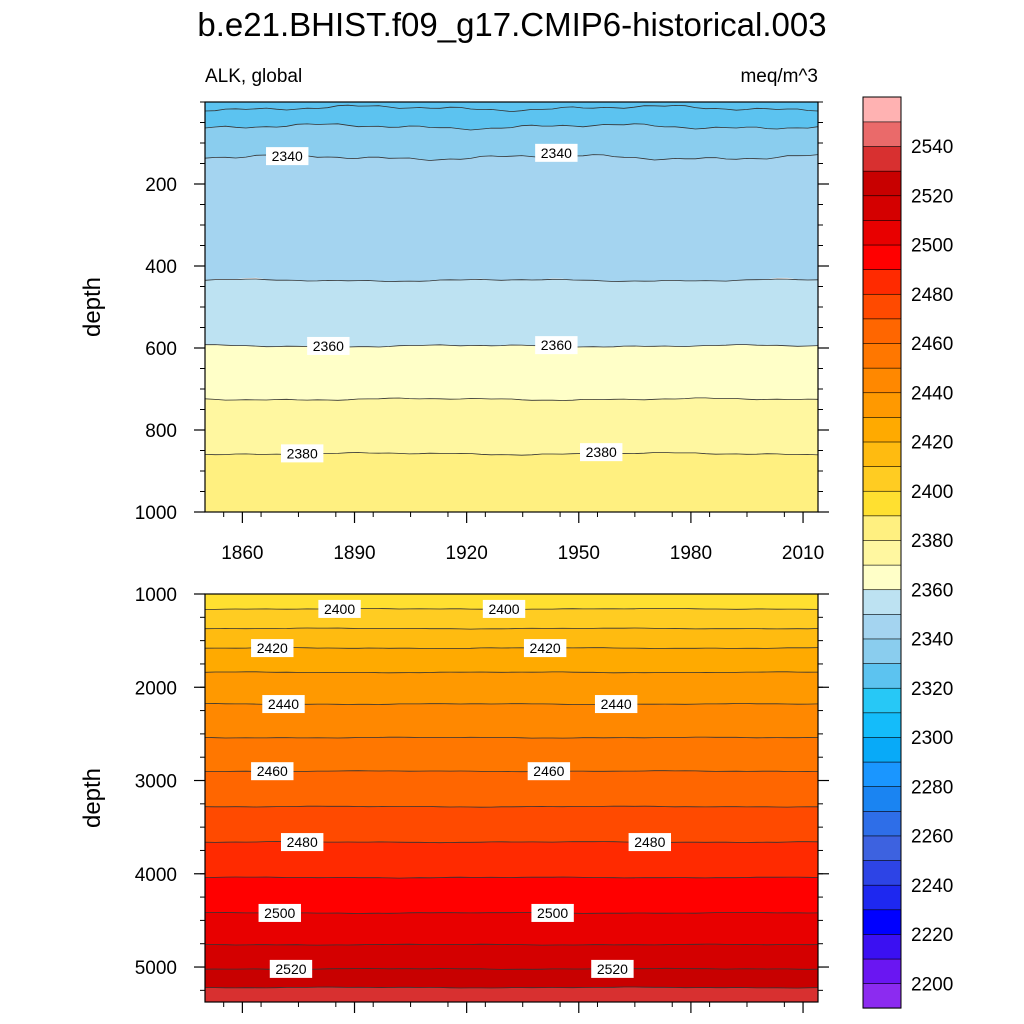  Describe the element at coordinates (253, 76) in the screenshot. I see `variable-label: ALK, global` at that location.